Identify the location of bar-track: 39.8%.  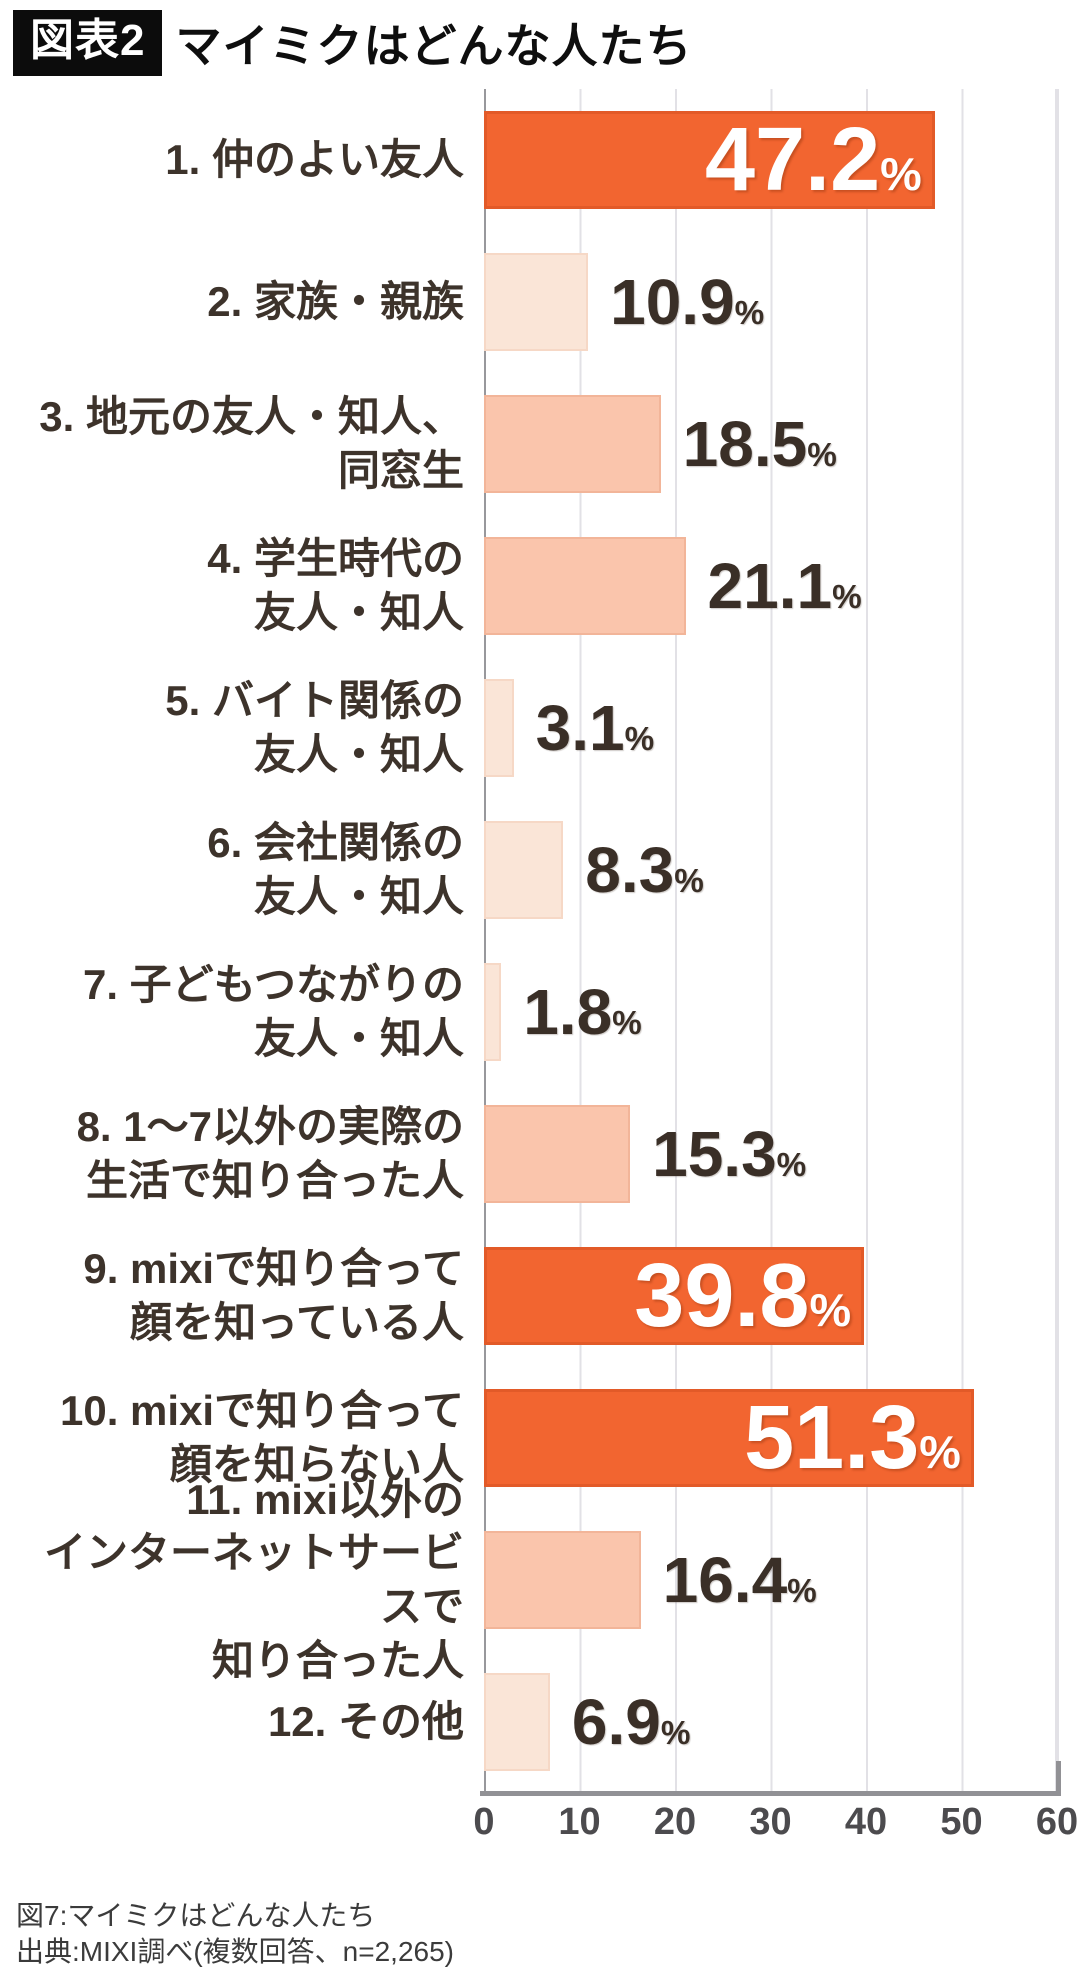
(770, 1296).